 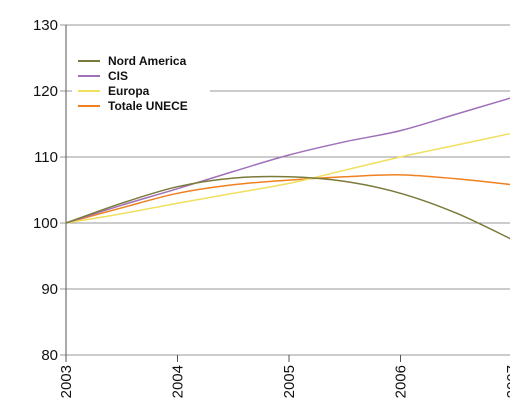 What do you see at coordinates (45, 91) in the screenshot?
I see `y-tick-label: 120` at bounding box center [45, 91].